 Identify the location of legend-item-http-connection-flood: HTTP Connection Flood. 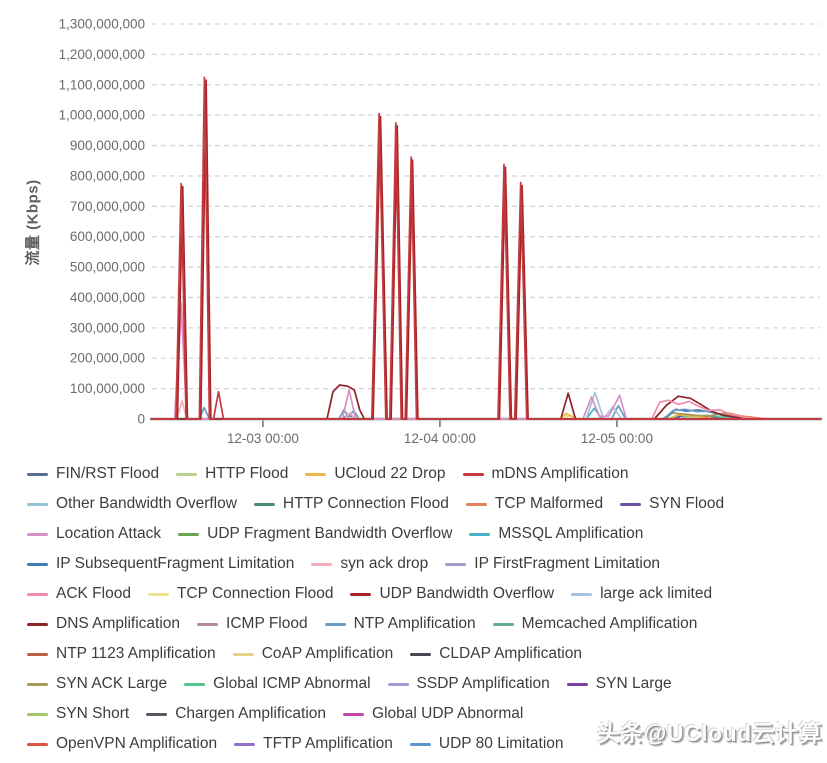
(351, 504).